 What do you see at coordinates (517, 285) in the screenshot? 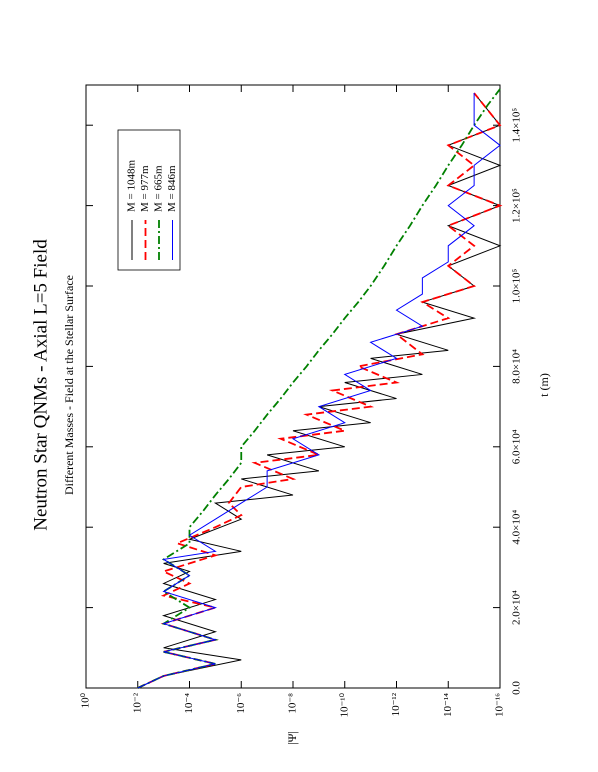
I see `x-tick-label: 1.0×10⁵` at bounding box center [517, 285].